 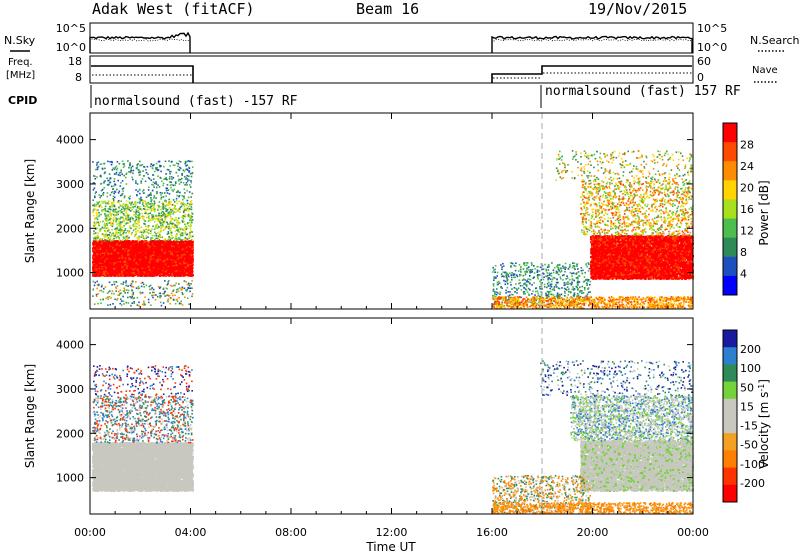 I want to click on freq-left-tick-top: 18, so click(x=75, y=61).